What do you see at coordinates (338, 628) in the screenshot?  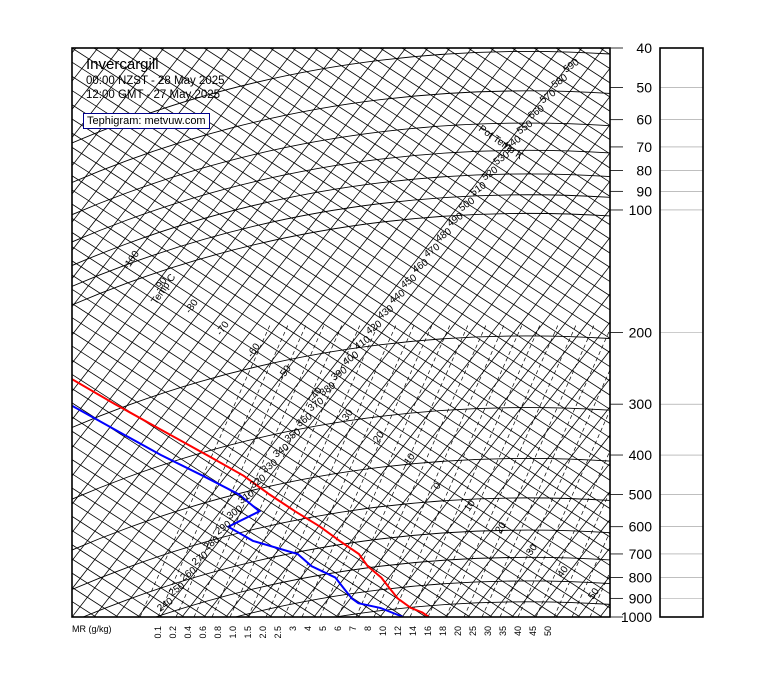 I see `mixing-ratio-tick-label: 6` at bounding box center [338, 628].